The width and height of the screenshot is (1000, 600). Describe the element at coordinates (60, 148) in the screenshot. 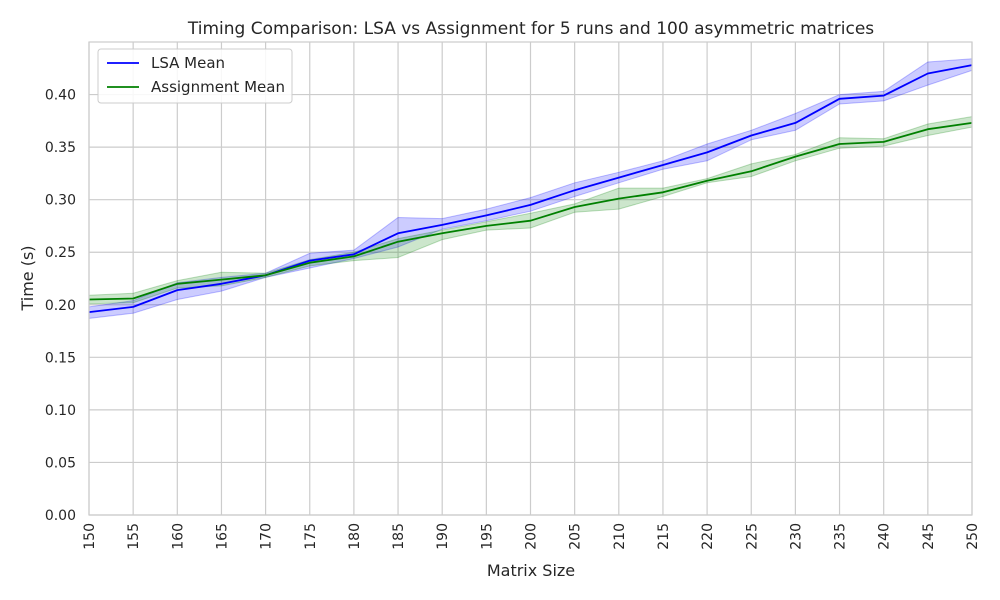

I see `y-tick-label: 0.35` at that location.